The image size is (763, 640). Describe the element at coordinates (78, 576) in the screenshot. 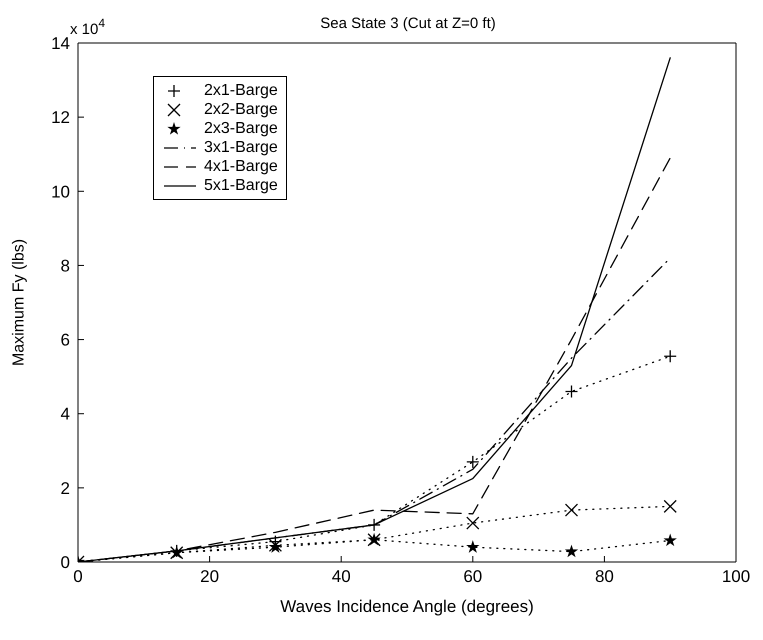

I see `x-tick-label: 0` at that location.